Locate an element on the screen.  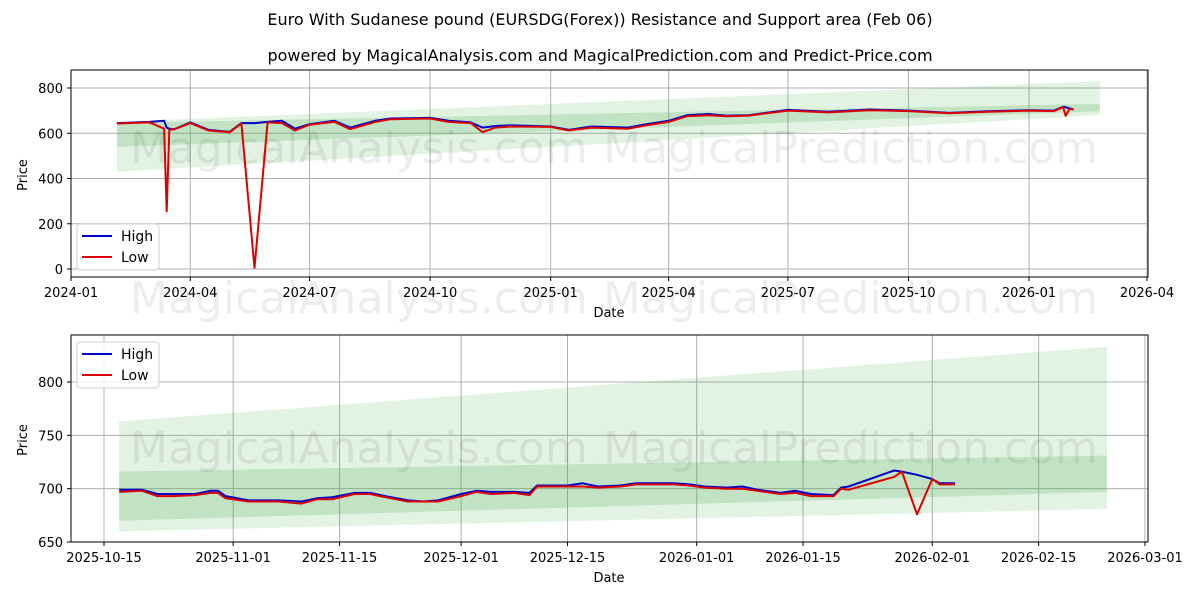
legend-high-label-2: High is located at coordinates (137, 355).